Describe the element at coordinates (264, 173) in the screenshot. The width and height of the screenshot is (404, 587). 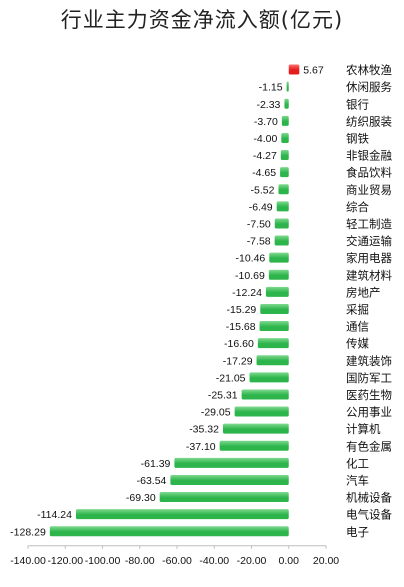
I see `value-label-6: -4.65` at that location.